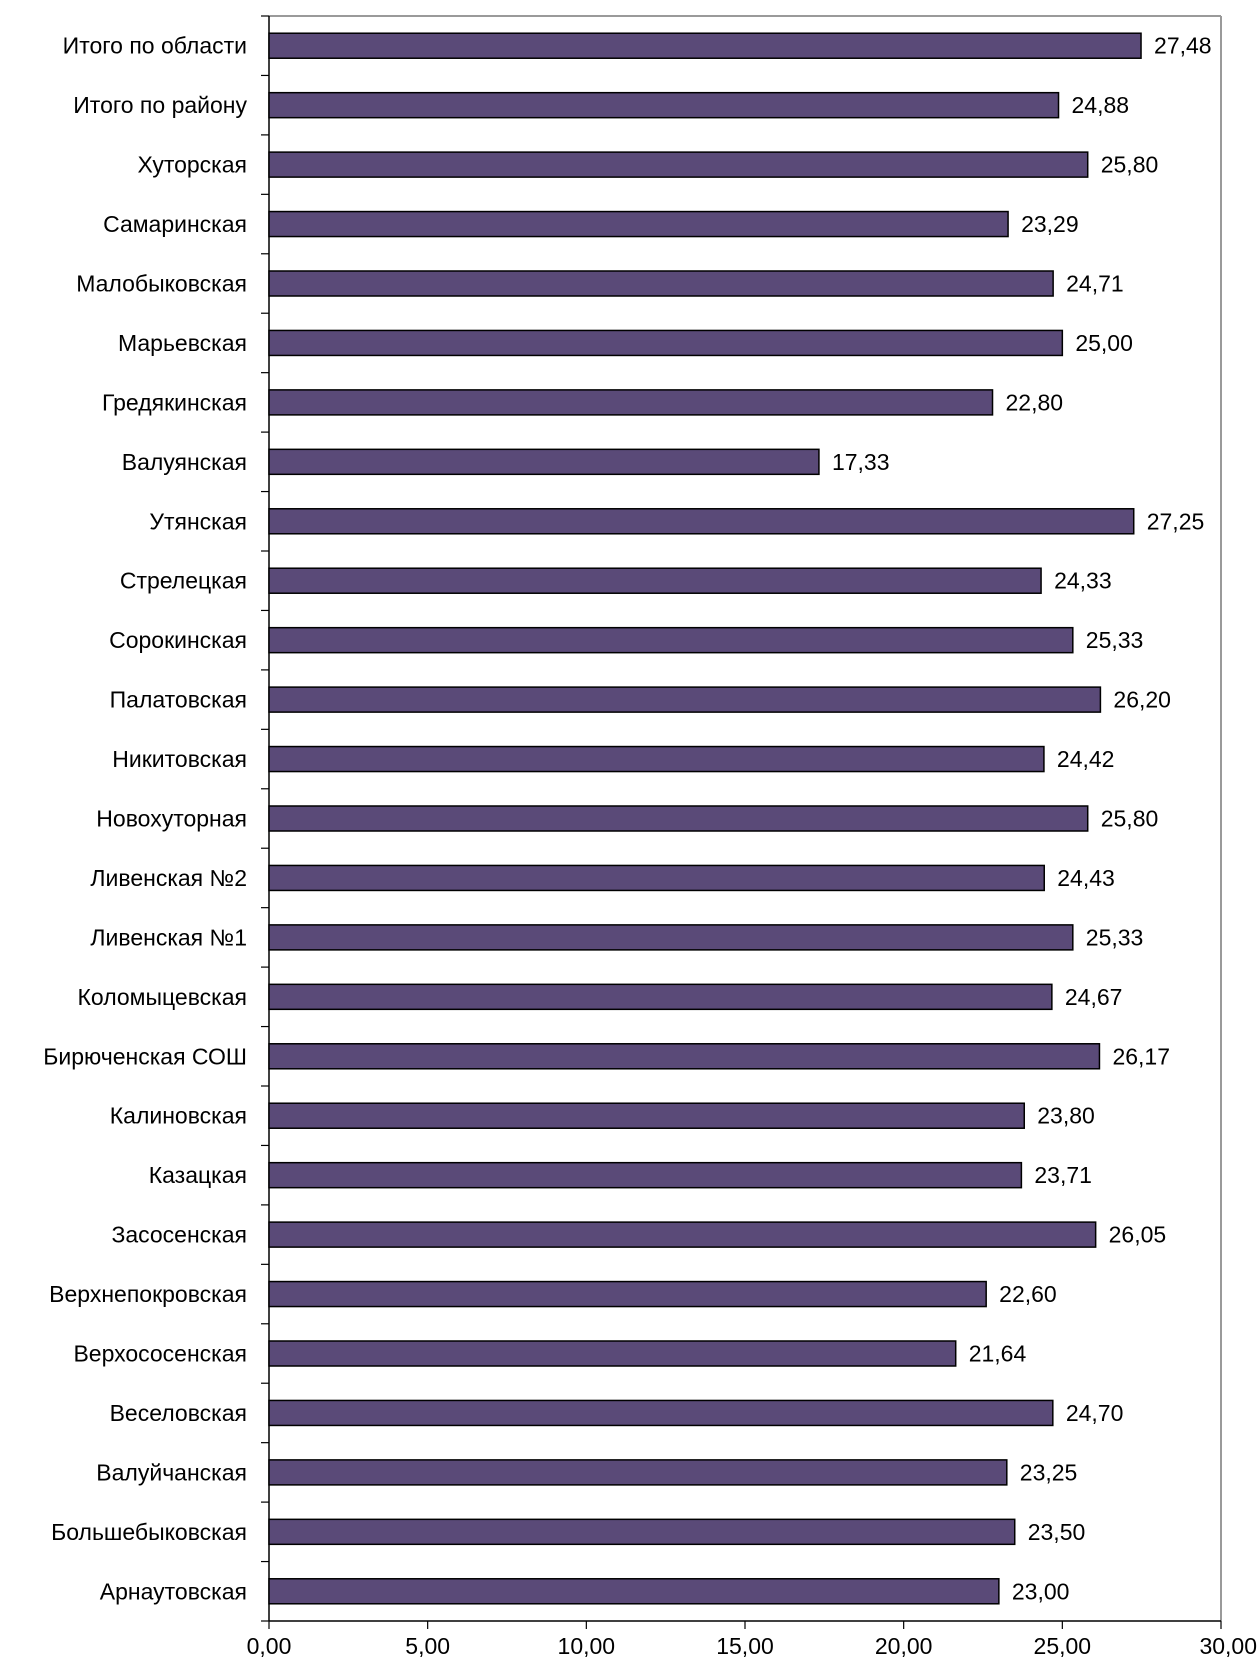 The width and height of the screenshot is (1260, 1664). I want to click on data-label: 24,71, so click(1095, 284).